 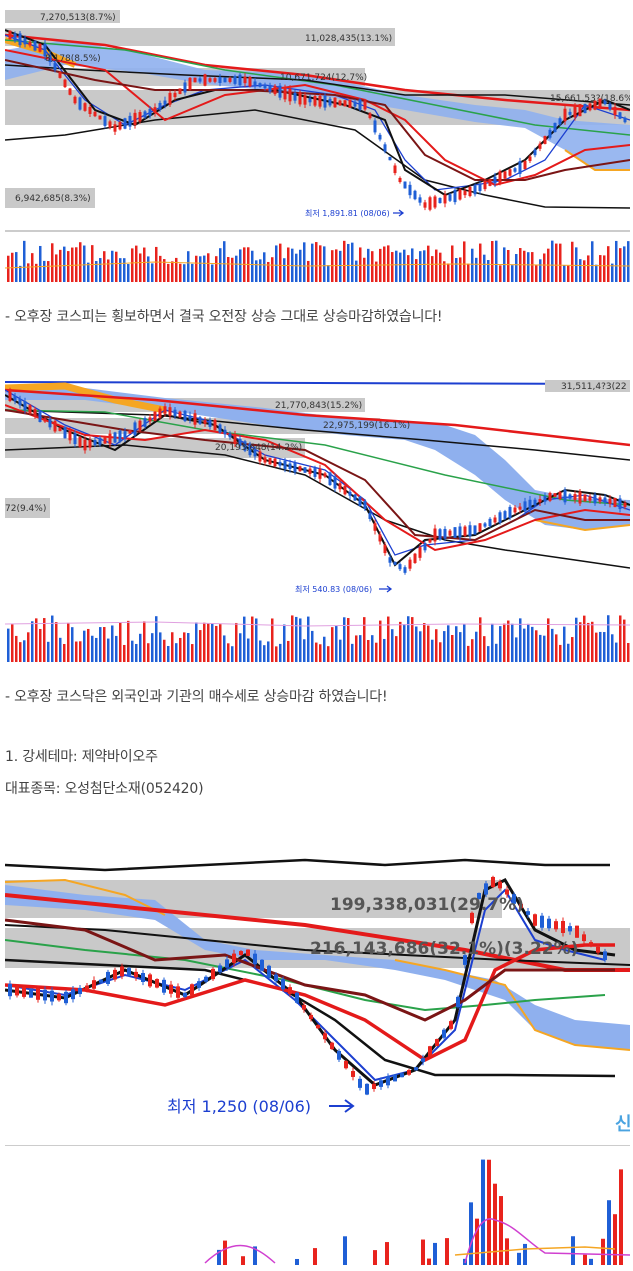 What do you see at coordinates (81, 757) in the screenshot?
I see `theme-line: 1. 강세테마: 제약바이오주` at bounding box center [81, 757].